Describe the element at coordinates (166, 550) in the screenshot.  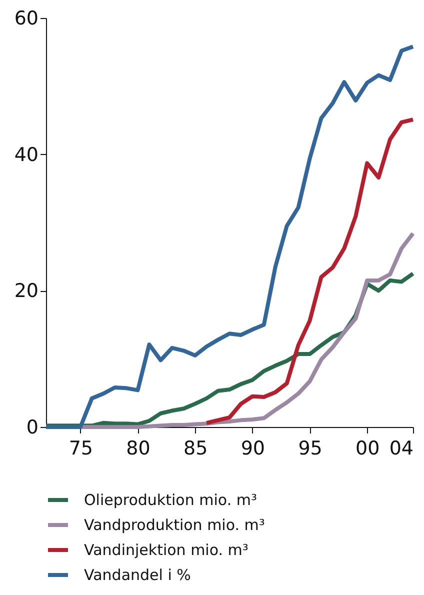
I see `legend-label: Vandinjektion mio. m³` at that location.